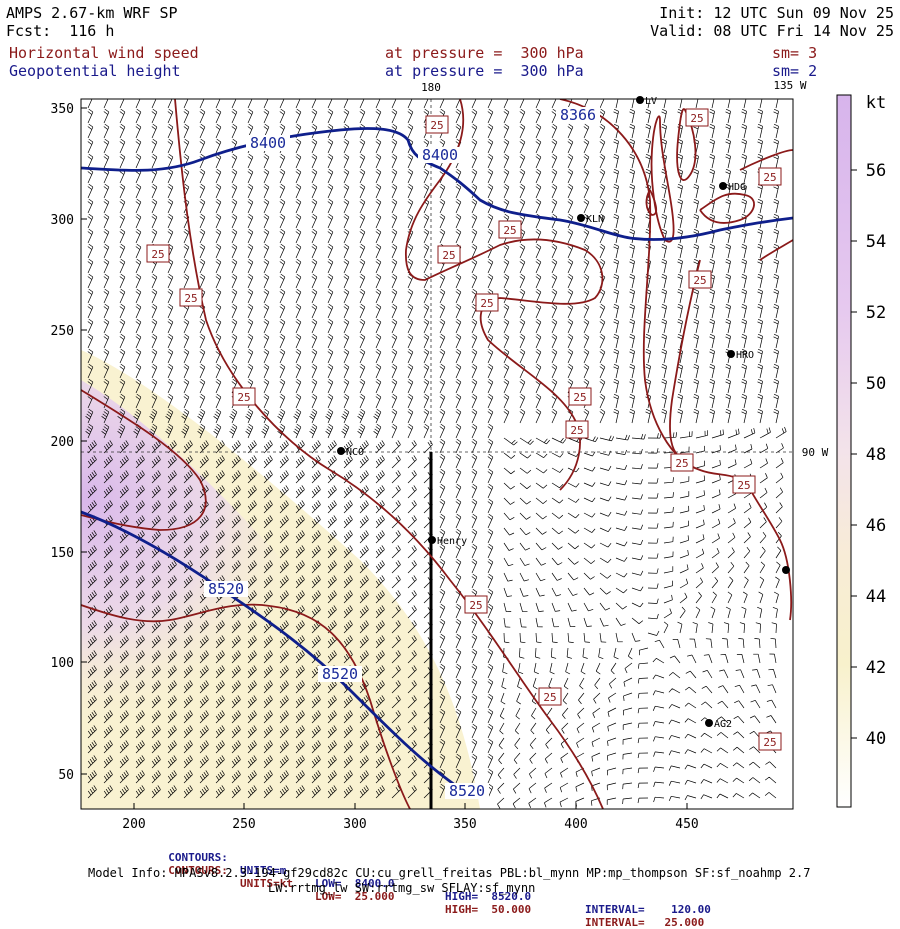  Describe the element at coordinates (62, 331) in the screenshot. I see `y-tick-label: 250` at that location.